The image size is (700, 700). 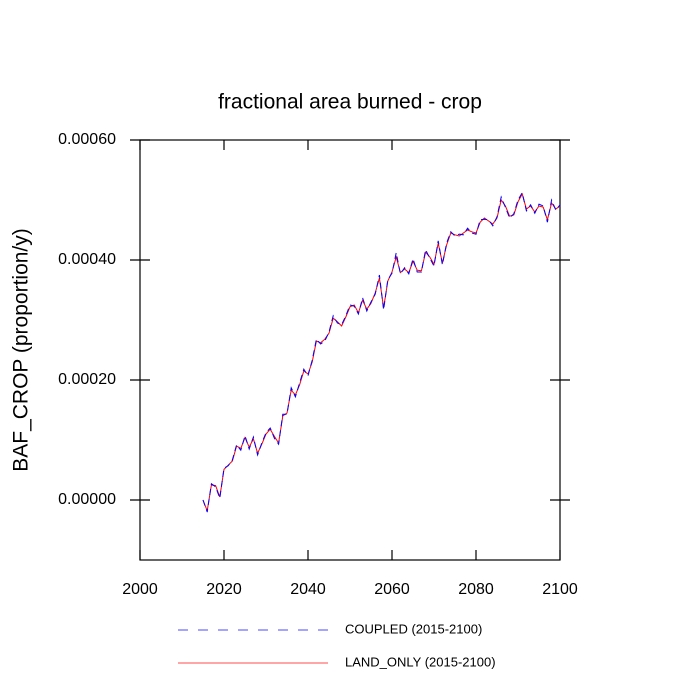 What do you see at coordinates (420, 661) in the screenshot?
I see `legend-label: LAND_ONLY (2015-2100)` at bounding box center [420, 661].